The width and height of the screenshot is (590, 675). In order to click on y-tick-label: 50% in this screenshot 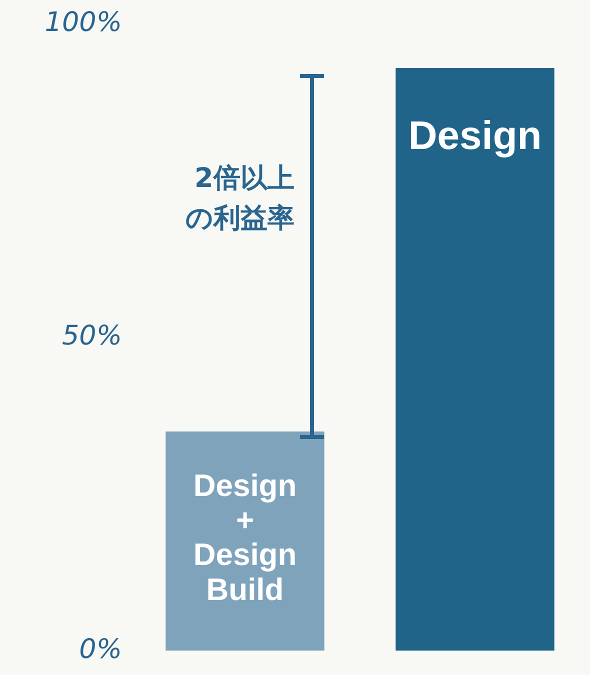, I will do `click(92, 336)`.